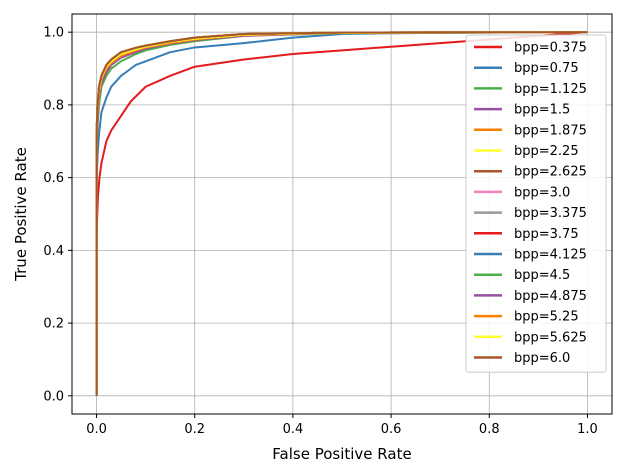  Describe the element at coordinates (53, 251) in the screenshot. I see `y-tick-label: 0.4` at that location.